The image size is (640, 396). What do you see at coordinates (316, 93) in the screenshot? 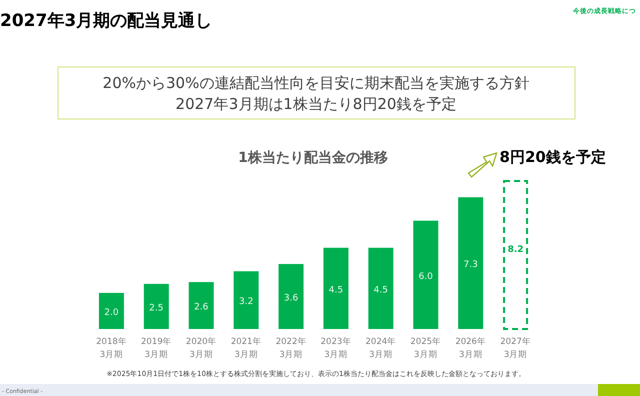
I see `text: 20%から30%の連結配当性向を目安に期末配当を実施する方針 2027年3月期は1株当たり8円20銭を予定` at bounding box center [316, 93].